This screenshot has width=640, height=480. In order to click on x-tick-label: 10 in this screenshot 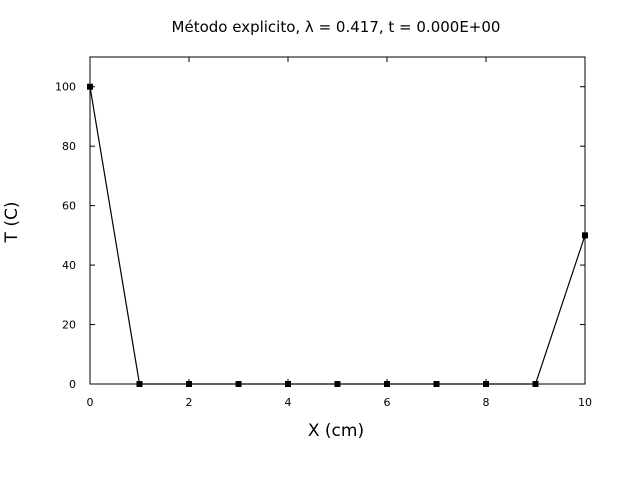, I will do `click(585, 402)`.